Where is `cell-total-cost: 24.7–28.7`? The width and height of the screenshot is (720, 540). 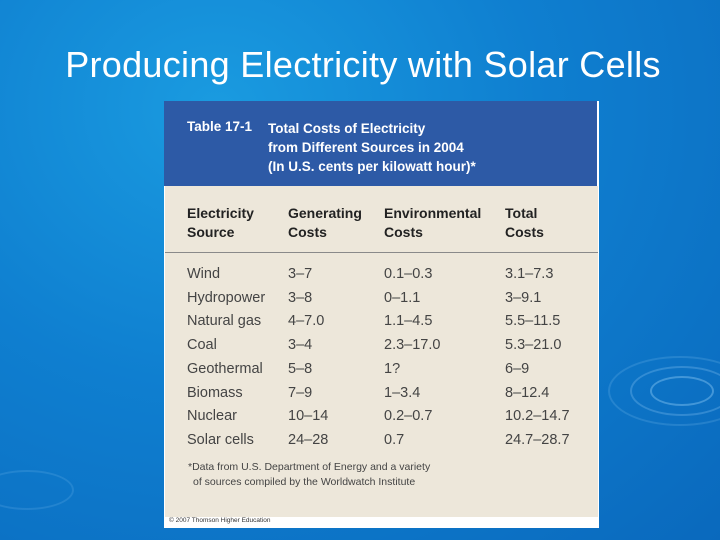 cell-total-cost: 24.7–28.7 is located at coordinates (537, 439).